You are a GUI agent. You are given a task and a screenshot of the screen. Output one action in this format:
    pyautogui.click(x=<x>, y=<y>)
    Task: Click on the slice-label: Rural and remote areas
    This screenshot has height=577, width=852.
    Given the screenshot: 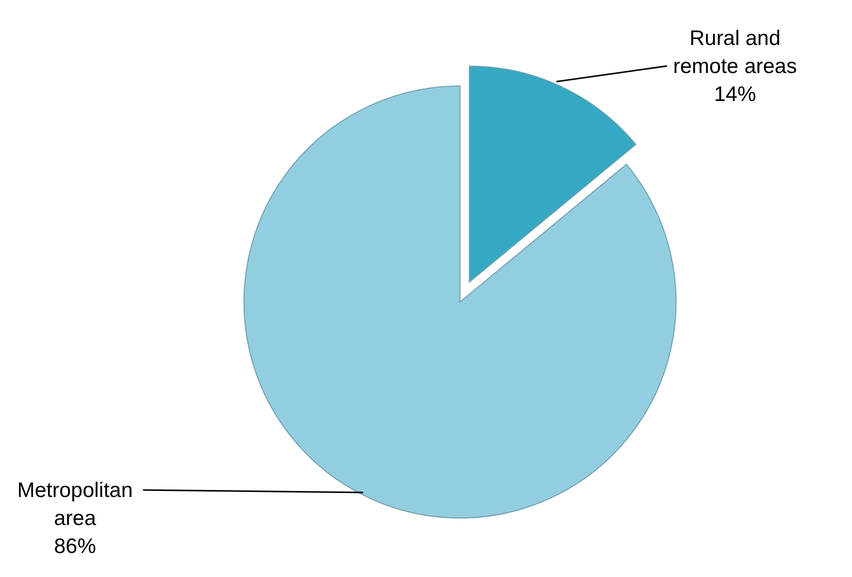 What is the action you would take?
    pyautogui.click(x=735, y=52)
    